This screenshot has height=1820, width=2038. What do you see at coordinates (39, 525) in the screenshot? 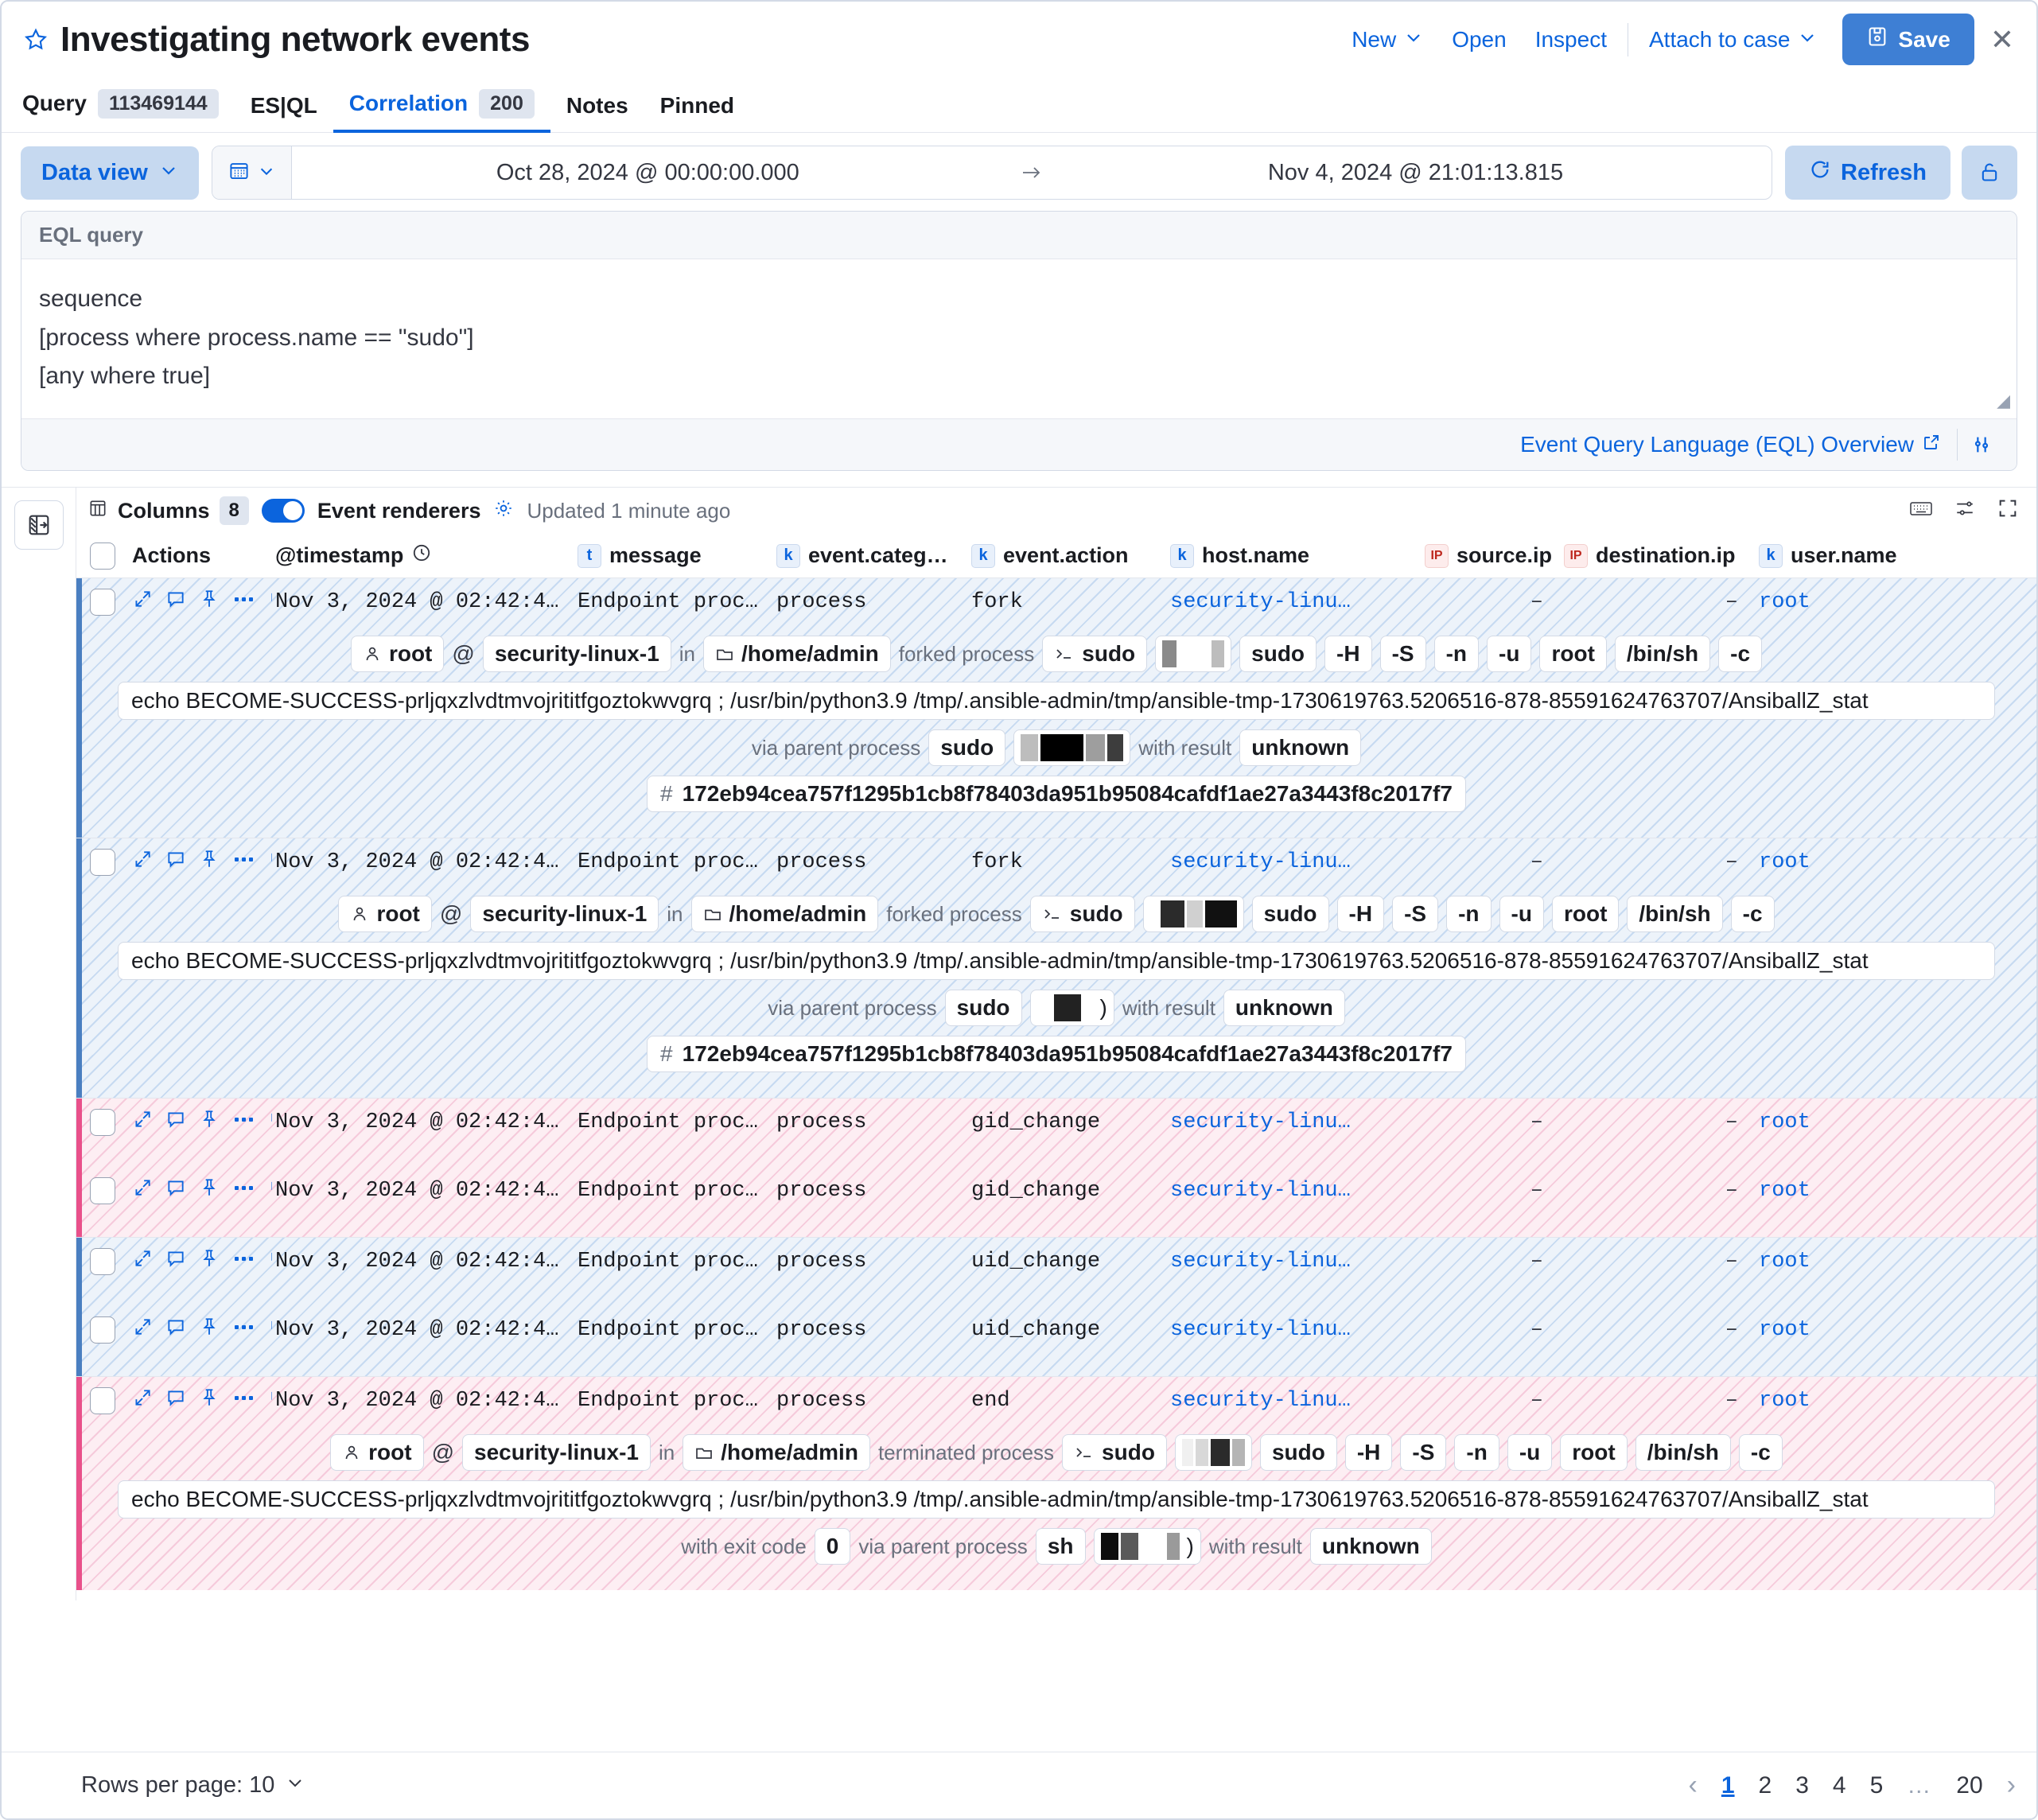
I see `expand-panel-icon` at bounding box center [39, 525].